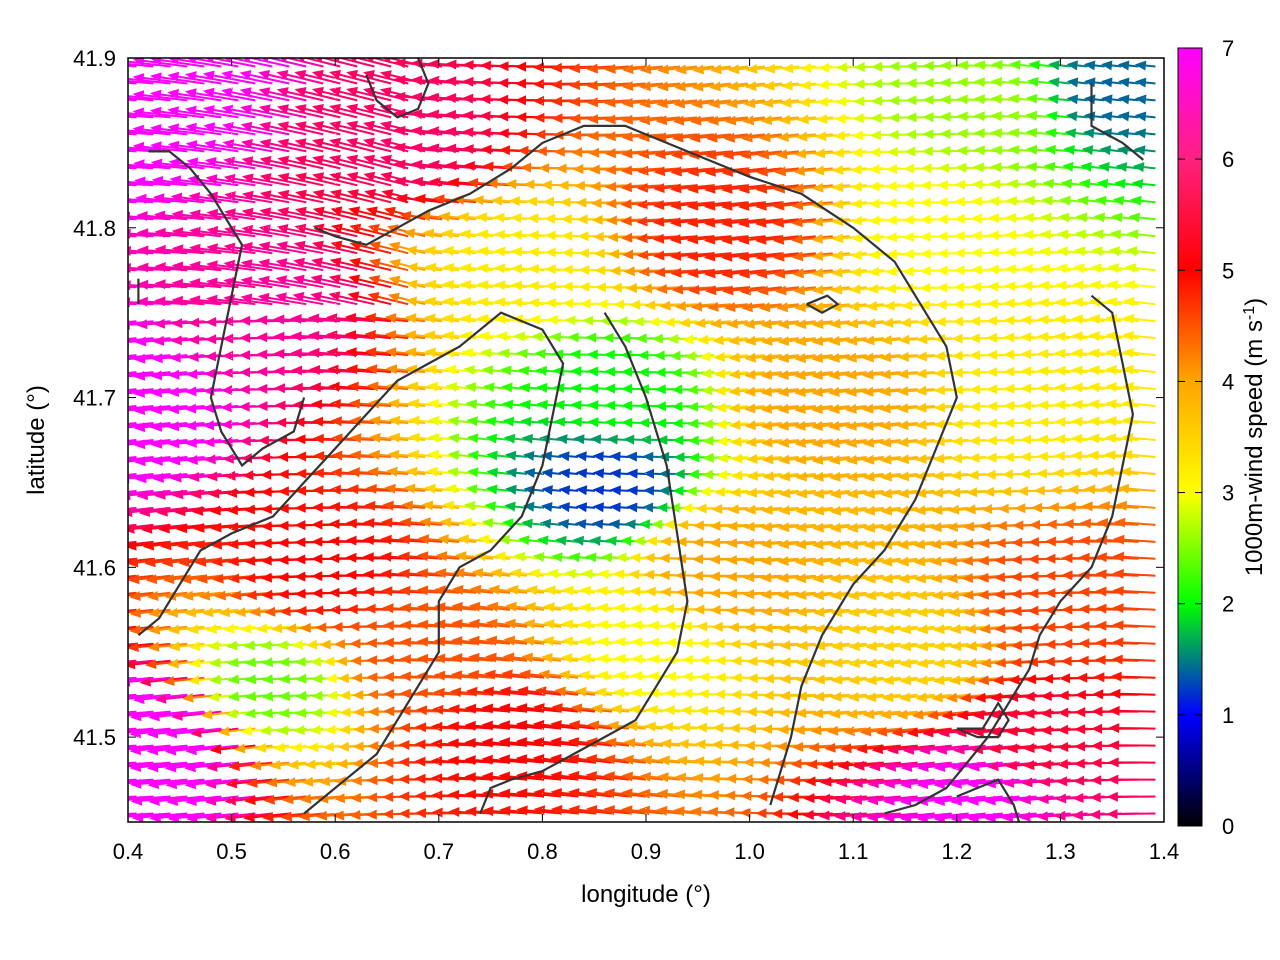  I want to click on y-axis-title: latitude (°), so click(36, 440).